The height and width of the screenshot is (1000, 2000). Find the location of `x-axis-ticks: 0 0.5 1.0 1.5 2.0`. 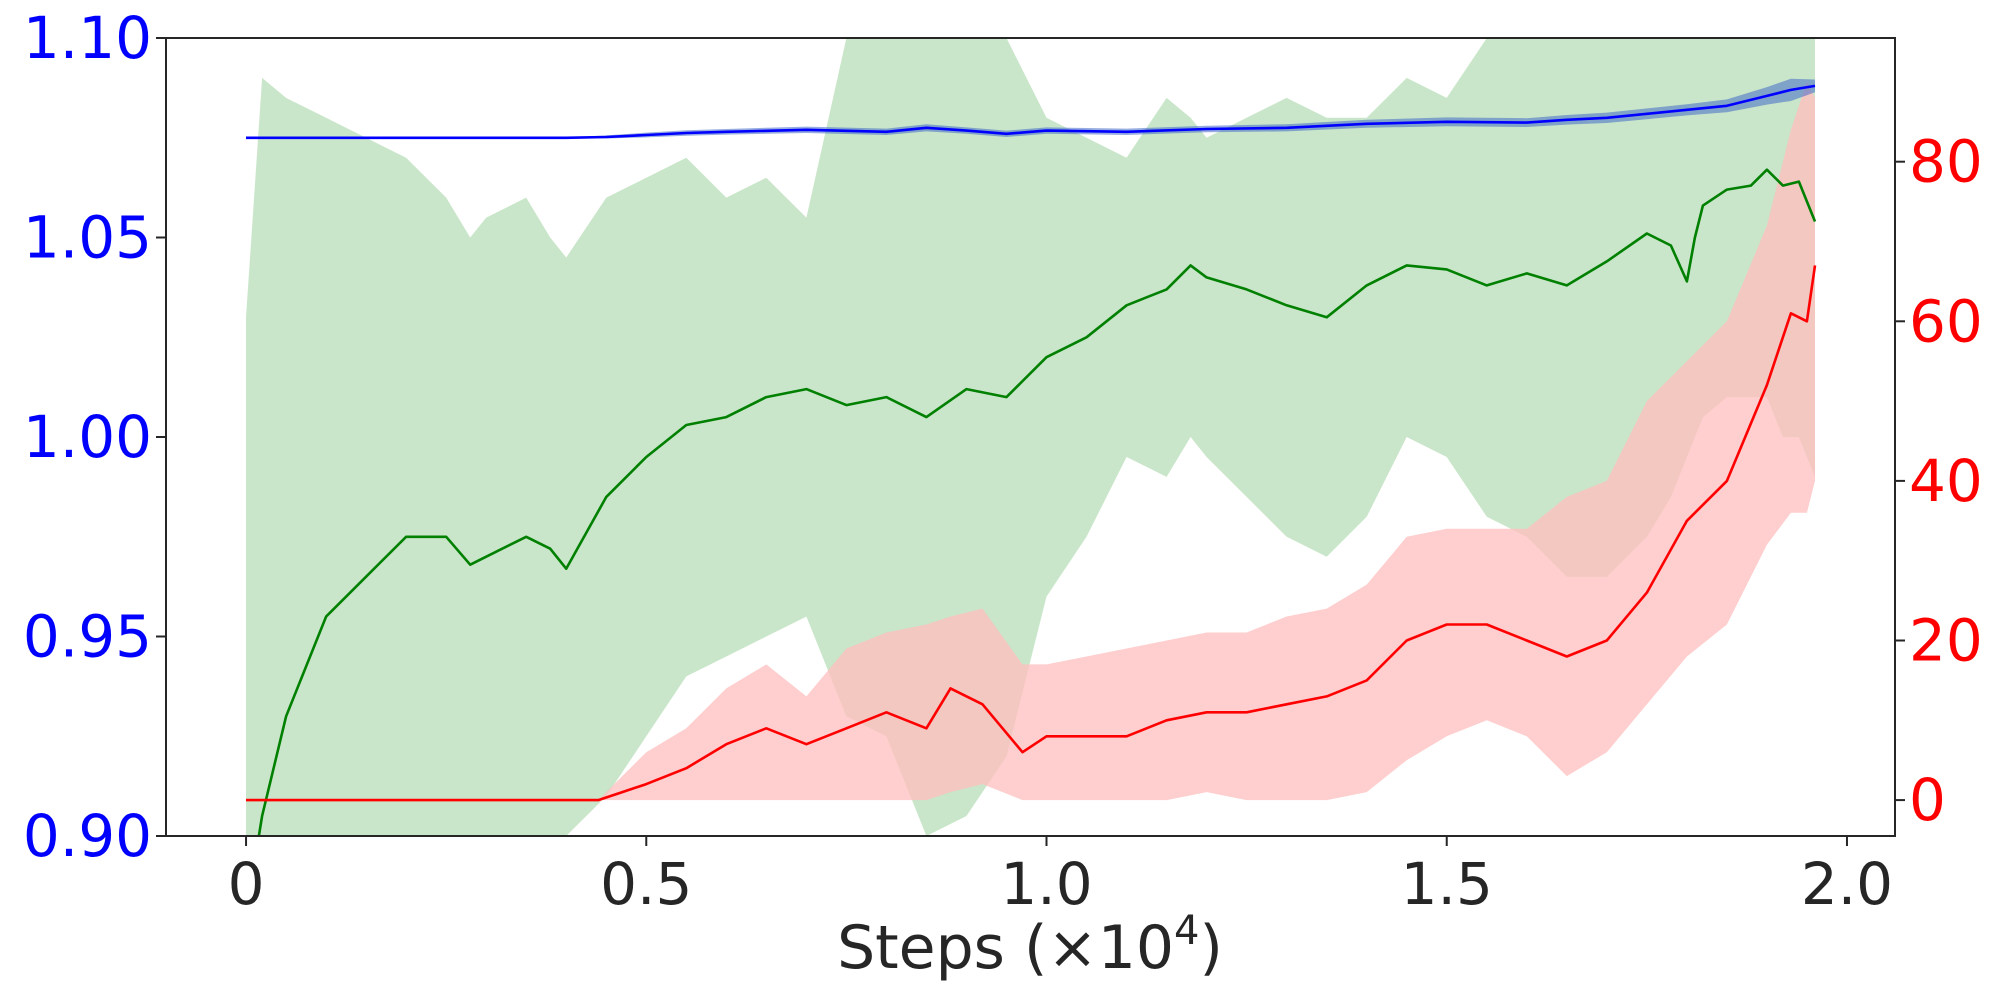

x-axis-ticks: 0 0.5 1.0 1.5 2.0 is located at coordinates (1060, 877).